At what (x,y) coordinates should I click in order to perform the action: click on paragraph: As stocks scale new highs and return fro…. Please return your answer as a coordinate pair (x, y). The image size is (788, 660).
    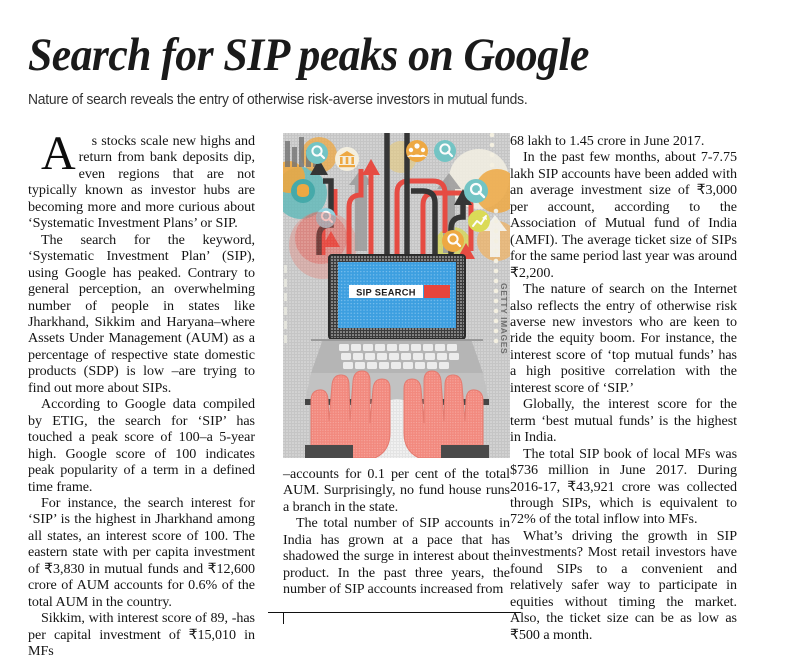
    Looking at the image, I should click on (141, 179).